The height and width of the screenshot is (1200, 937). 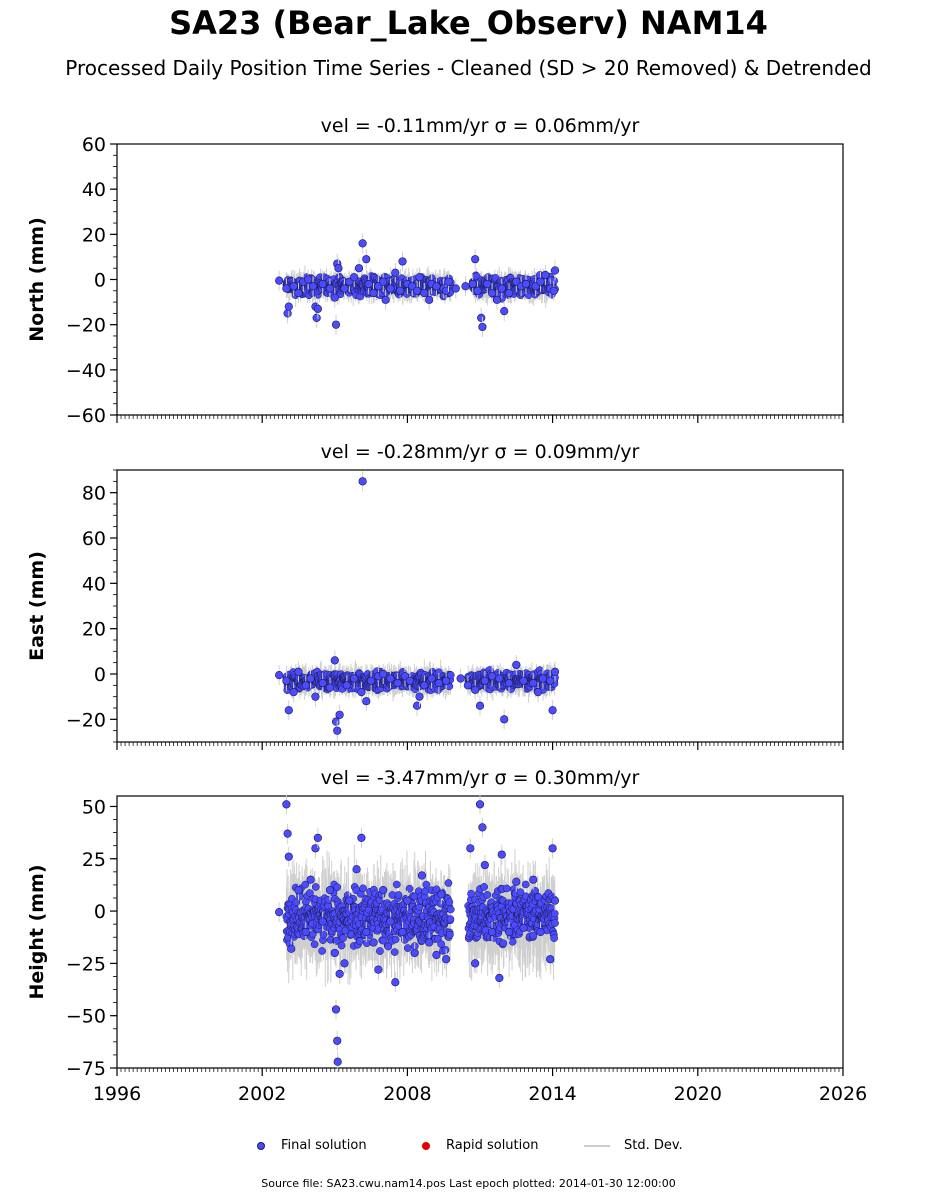 I want to click on y-tick-label: 50, so click(x=94, y=807).